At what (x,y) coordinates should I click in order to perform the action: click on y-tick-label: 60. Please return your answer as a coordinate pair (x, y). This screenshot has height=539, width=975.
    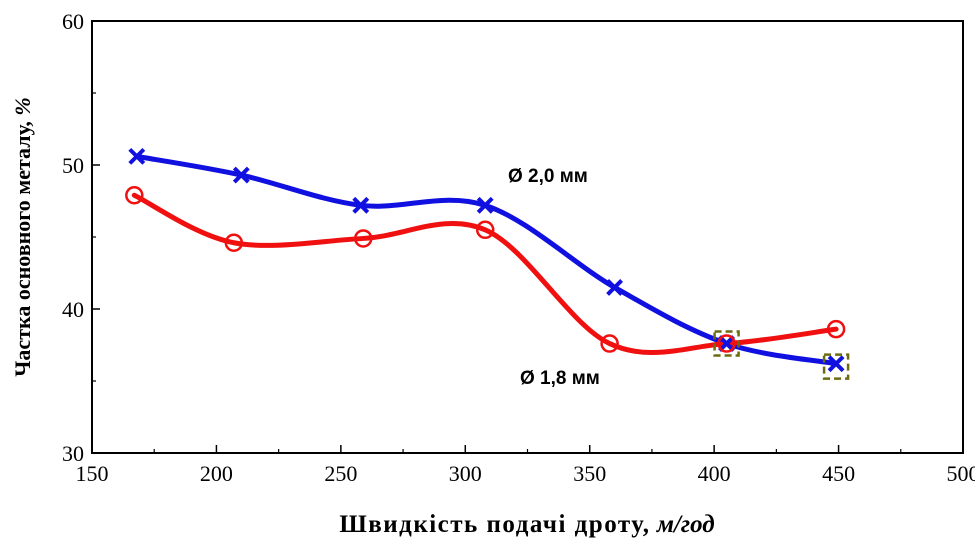
    Looking at the image, I should click on (73, 21).